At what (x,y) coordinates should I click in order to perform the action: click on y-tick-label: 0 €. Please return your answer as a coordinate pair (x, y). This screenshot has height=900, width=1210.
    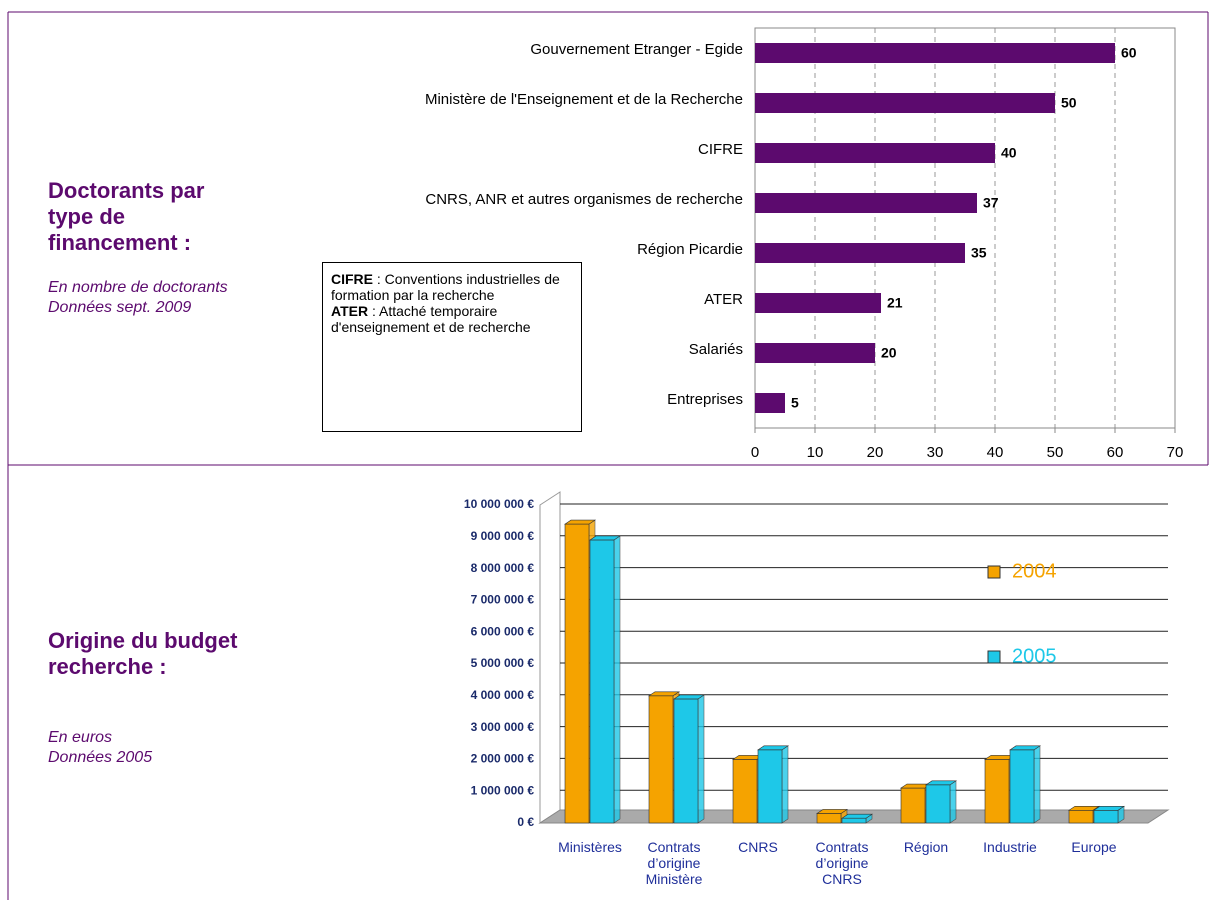
    Looking at the image, I should click on (525, 822).